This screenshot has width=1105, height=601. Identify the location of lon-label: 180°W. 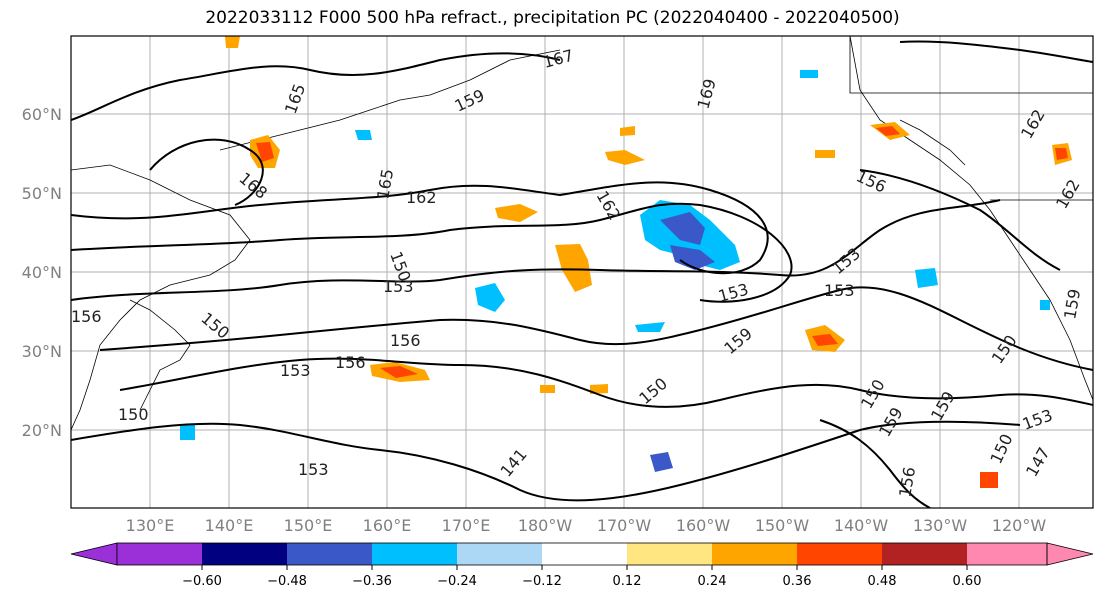
(545, 525).